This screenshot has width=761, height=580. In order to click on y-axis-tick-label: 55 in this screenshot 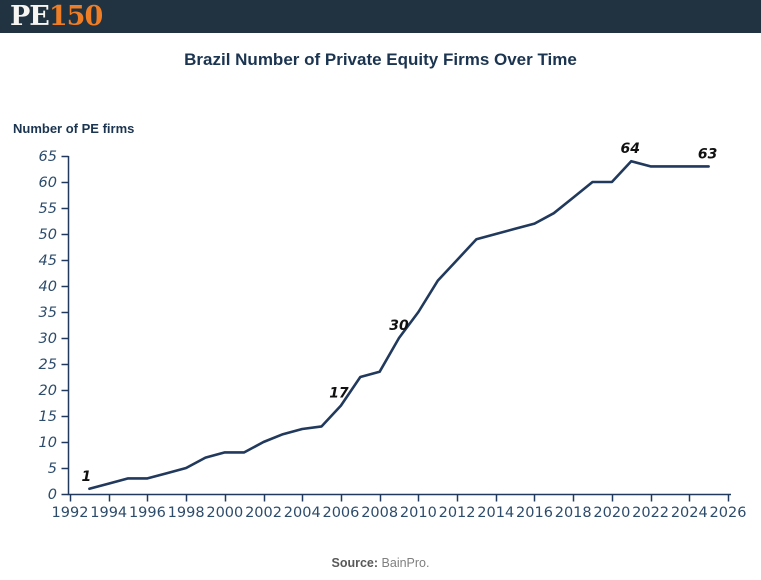, I will do `click(48, 209)`.